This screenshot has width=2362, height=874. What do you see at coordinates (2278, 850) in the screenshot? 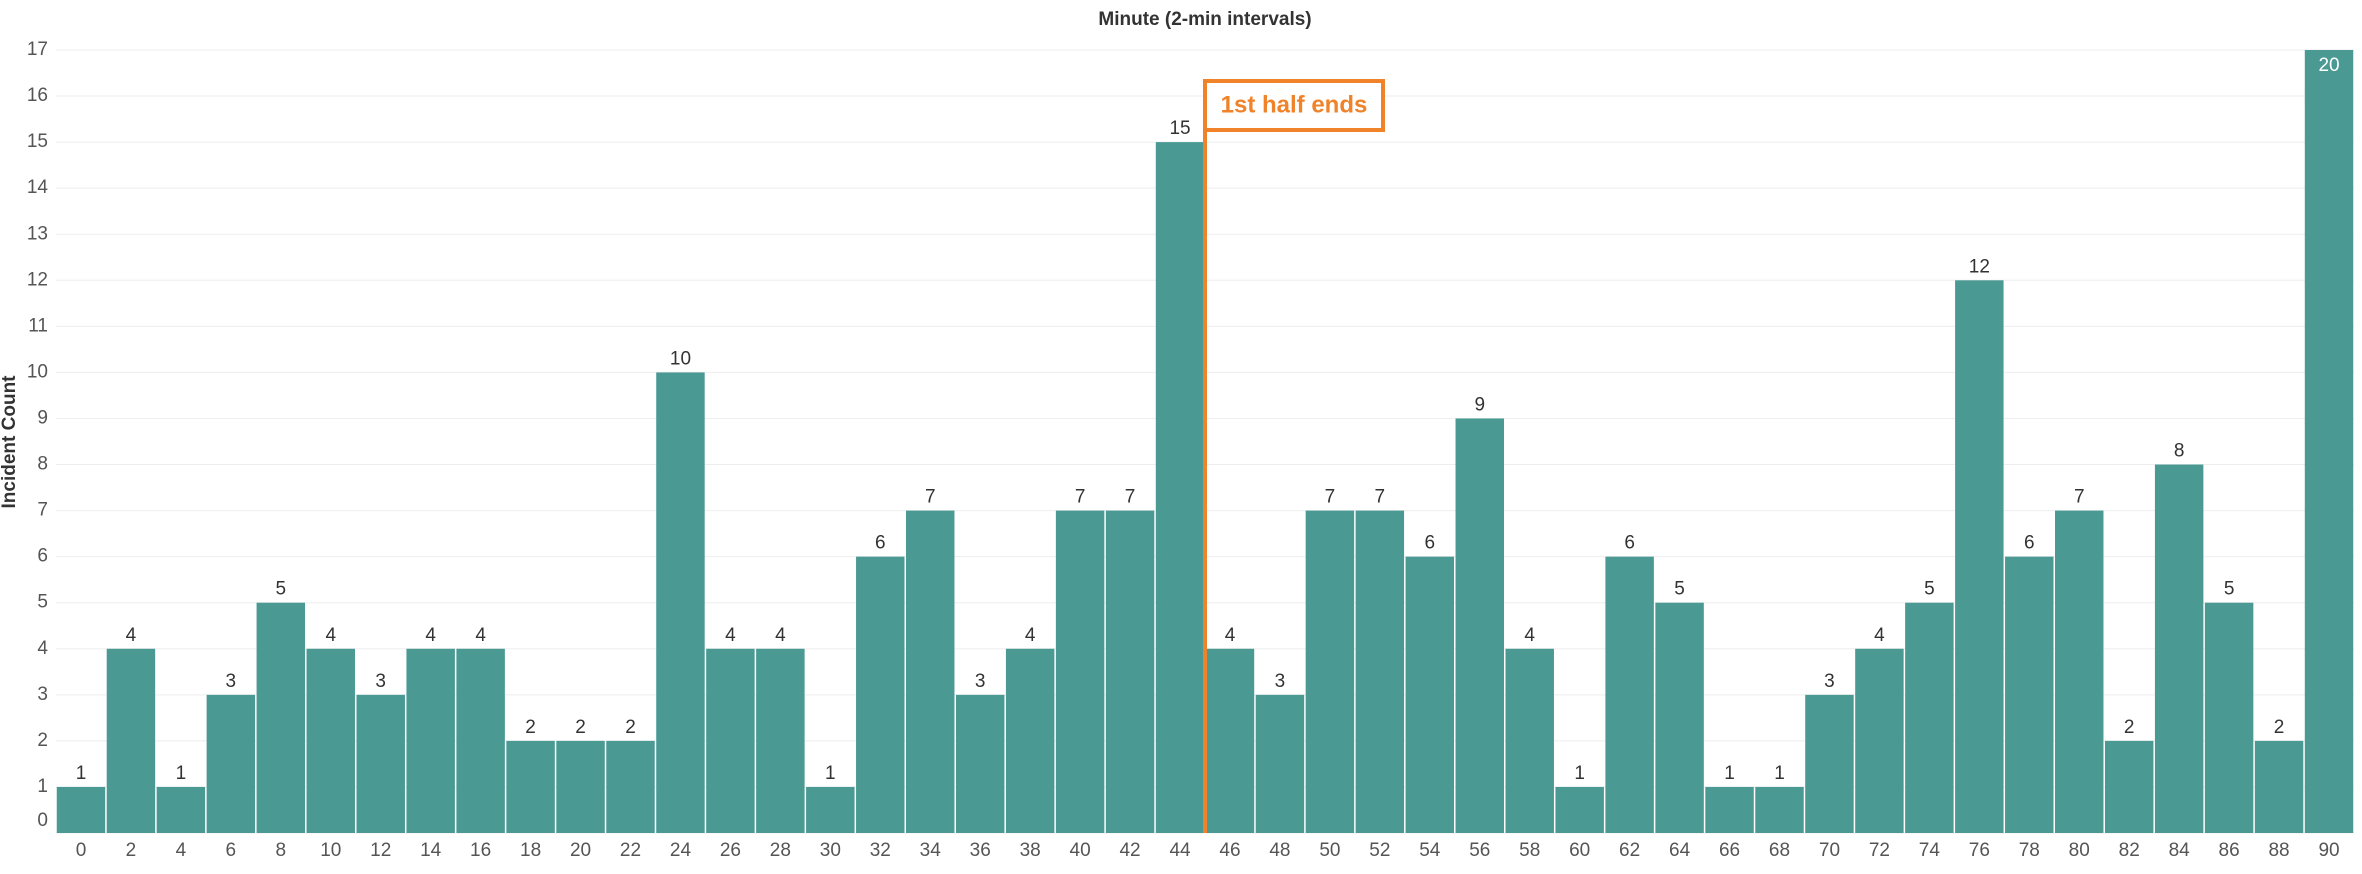
I see `x-tick-label: 88` at bounding box center [2278, 850].